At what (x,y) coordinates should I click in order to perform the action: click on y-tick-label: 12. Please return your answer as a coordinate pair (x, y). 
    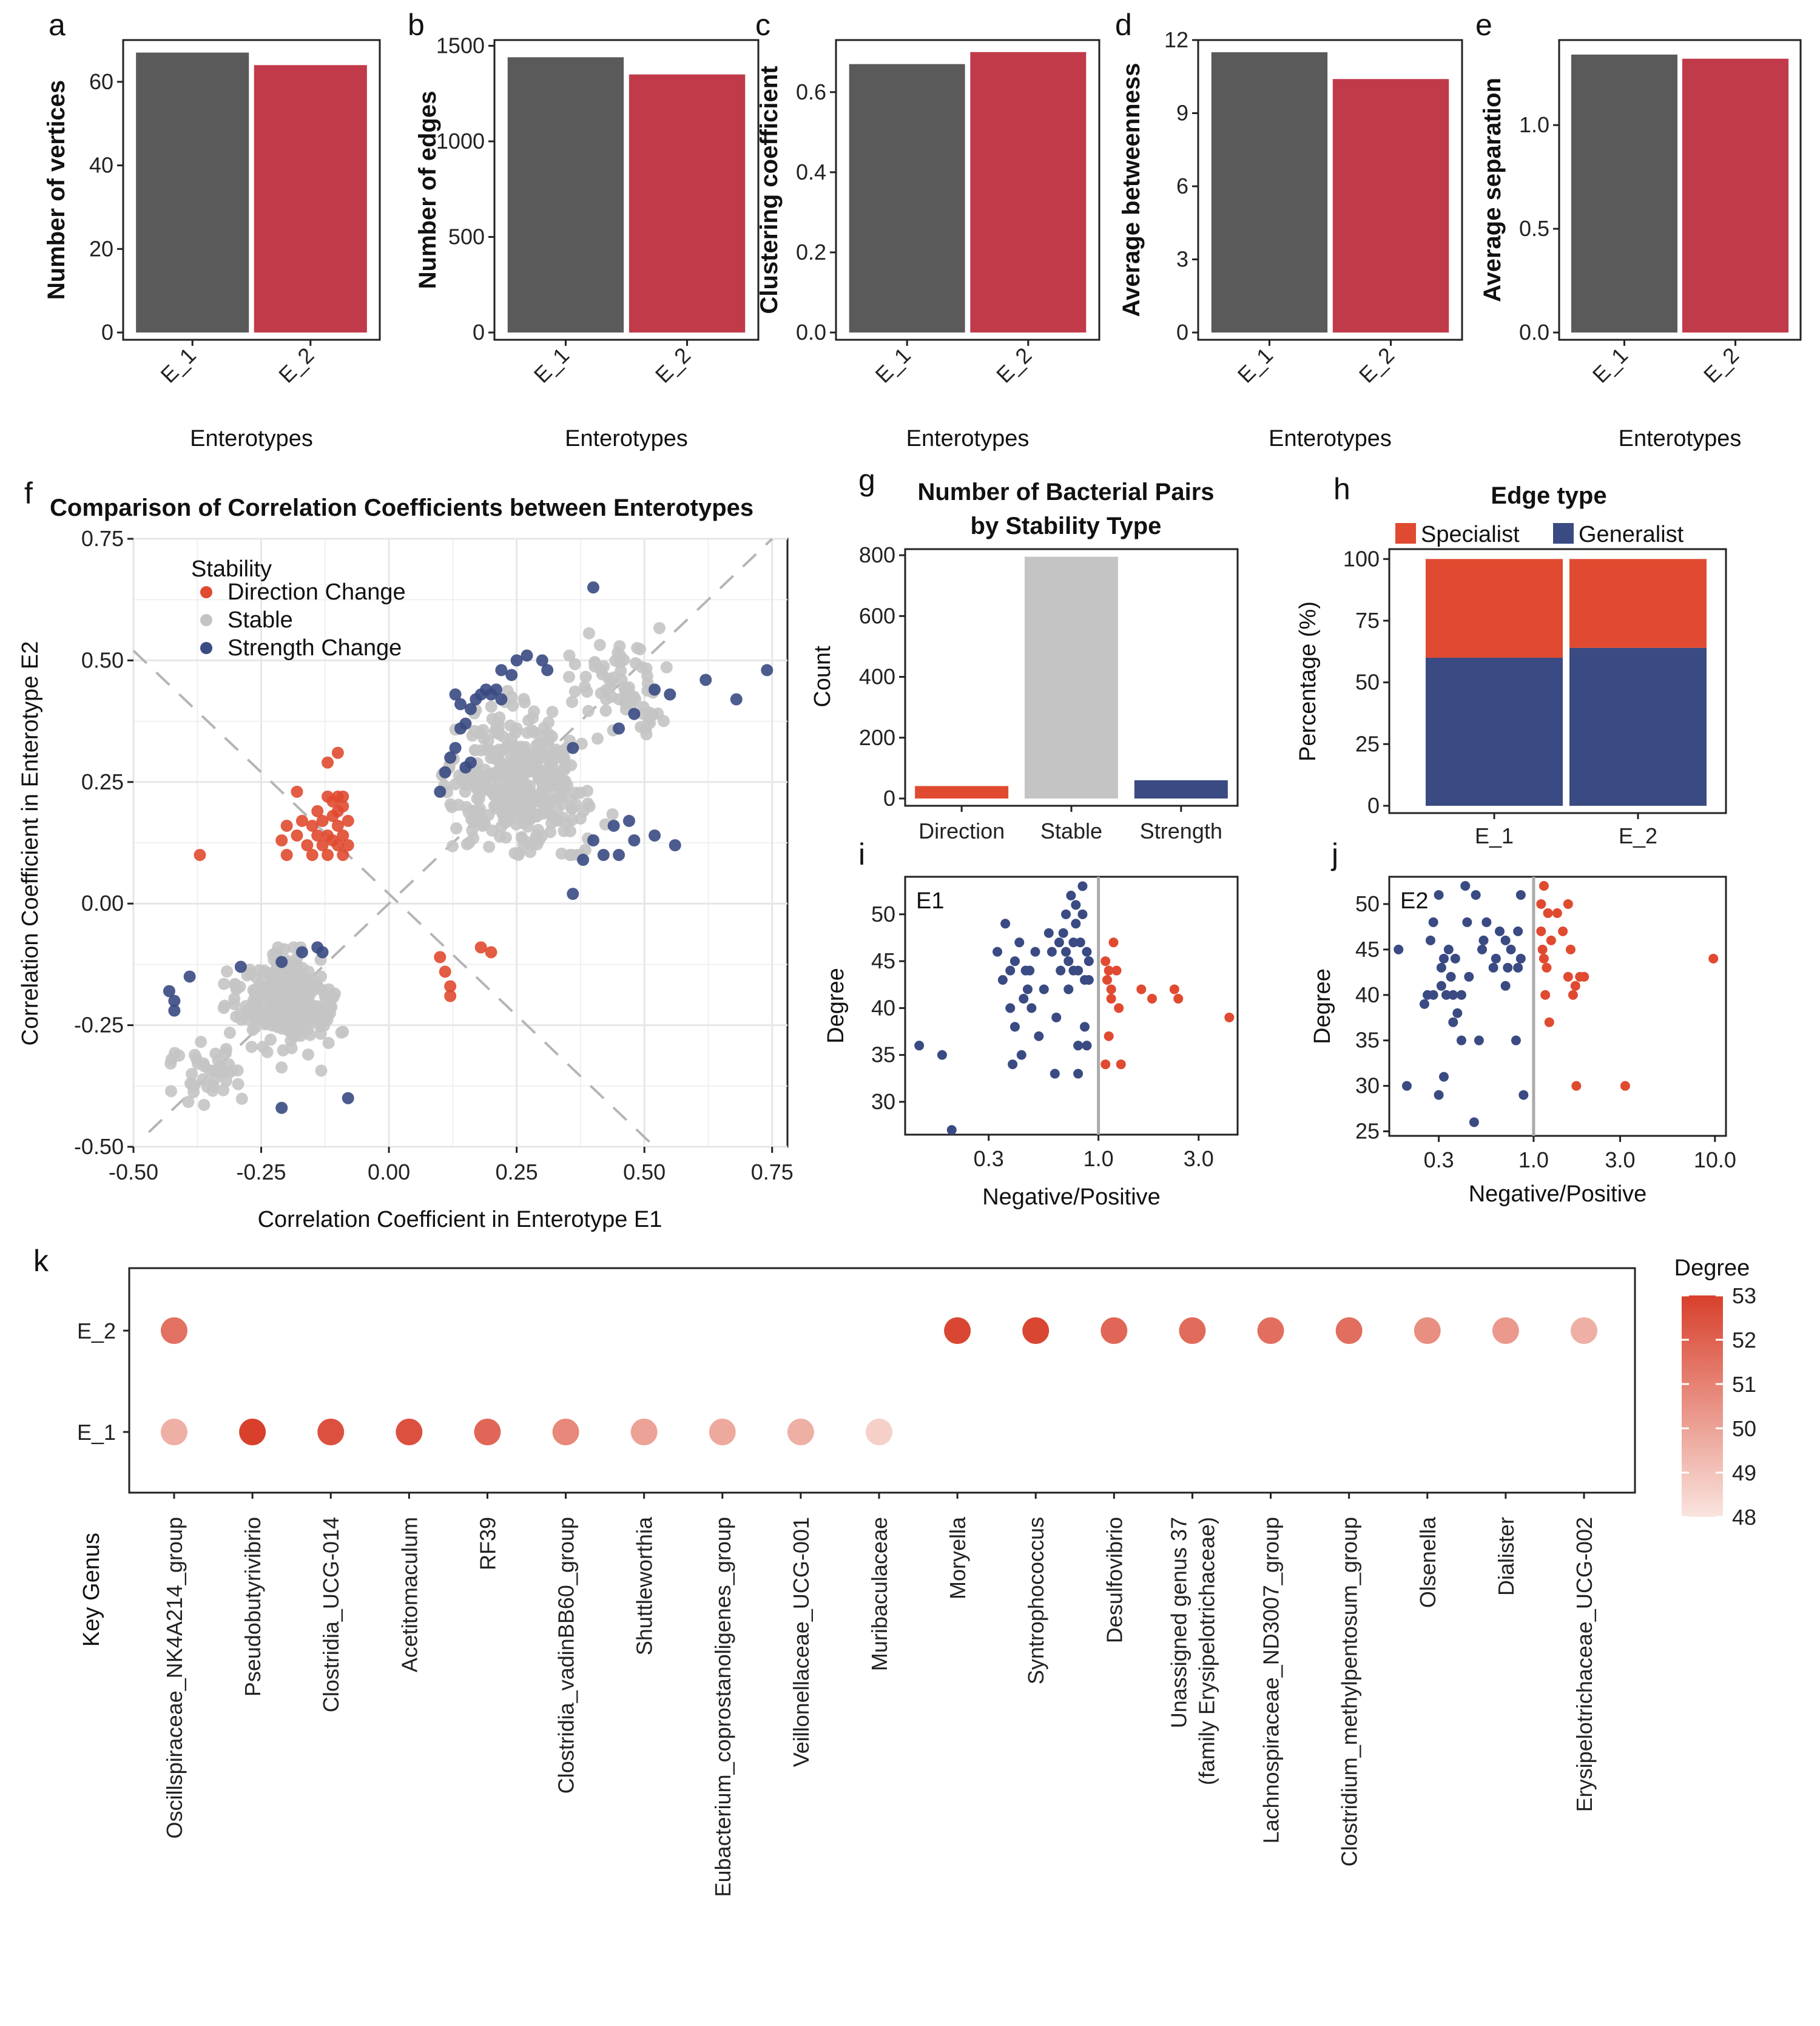
    Looking at the image, I should click on (1176, 39).